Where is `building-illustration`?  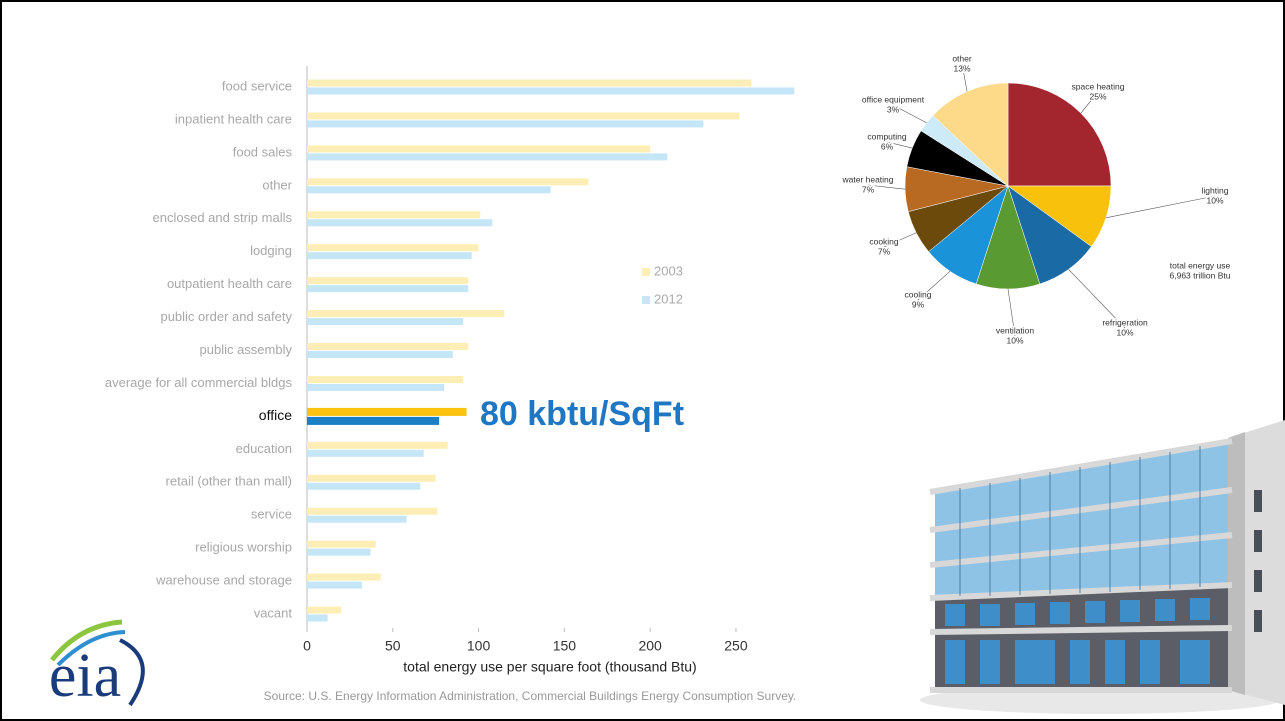
building-illustration is located at coordinates (1102, 567).